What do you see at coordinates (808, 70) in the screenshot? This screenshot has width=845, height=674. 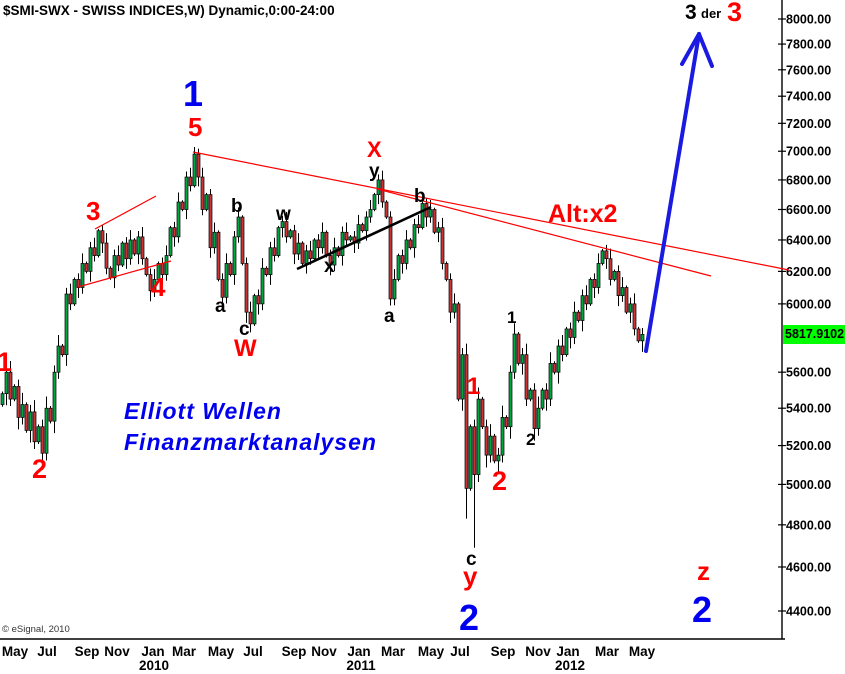 I see `y-tick-label: 7600.00` at bounding box center [808, 70].